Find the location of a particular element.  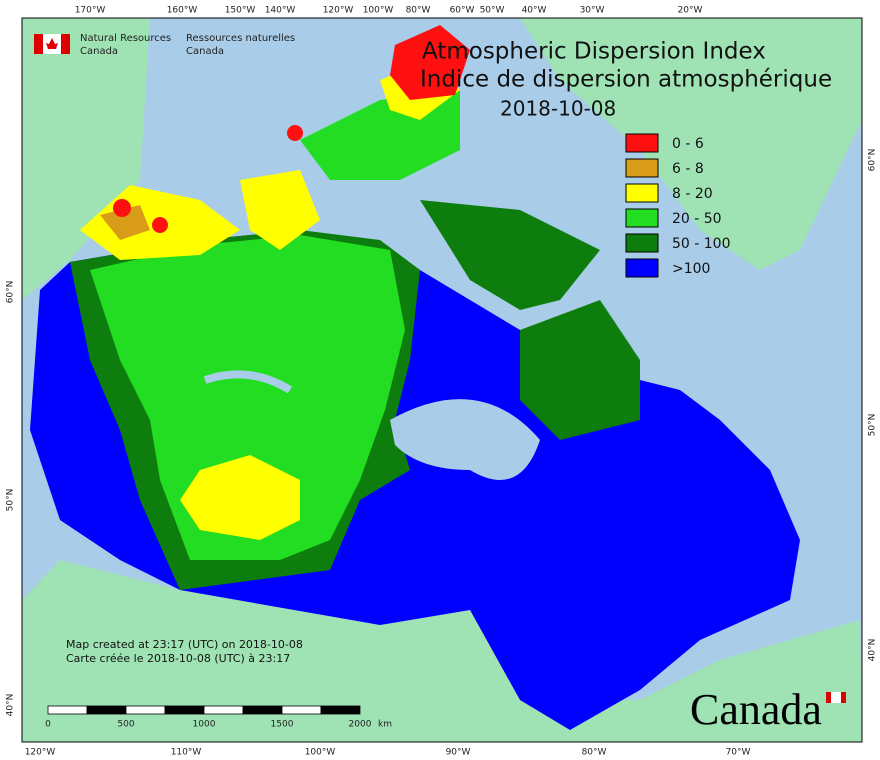

legend-label: 0 - 6 is located at coordinates (688, 144).